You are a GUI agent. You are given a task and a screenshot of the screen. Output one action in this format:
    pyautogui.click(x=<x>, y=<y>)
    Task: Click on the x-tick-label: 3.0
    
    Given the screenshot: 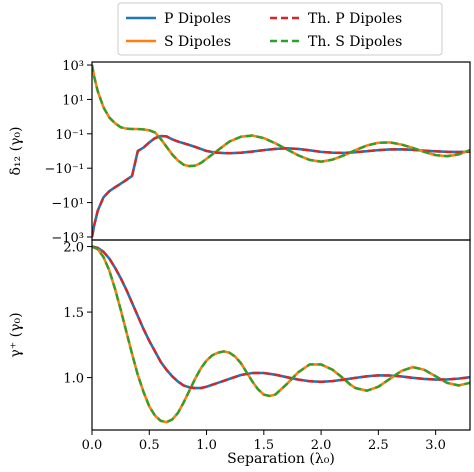 What is the action you would take?
    pyautogui.click(x=435, y=445)
    